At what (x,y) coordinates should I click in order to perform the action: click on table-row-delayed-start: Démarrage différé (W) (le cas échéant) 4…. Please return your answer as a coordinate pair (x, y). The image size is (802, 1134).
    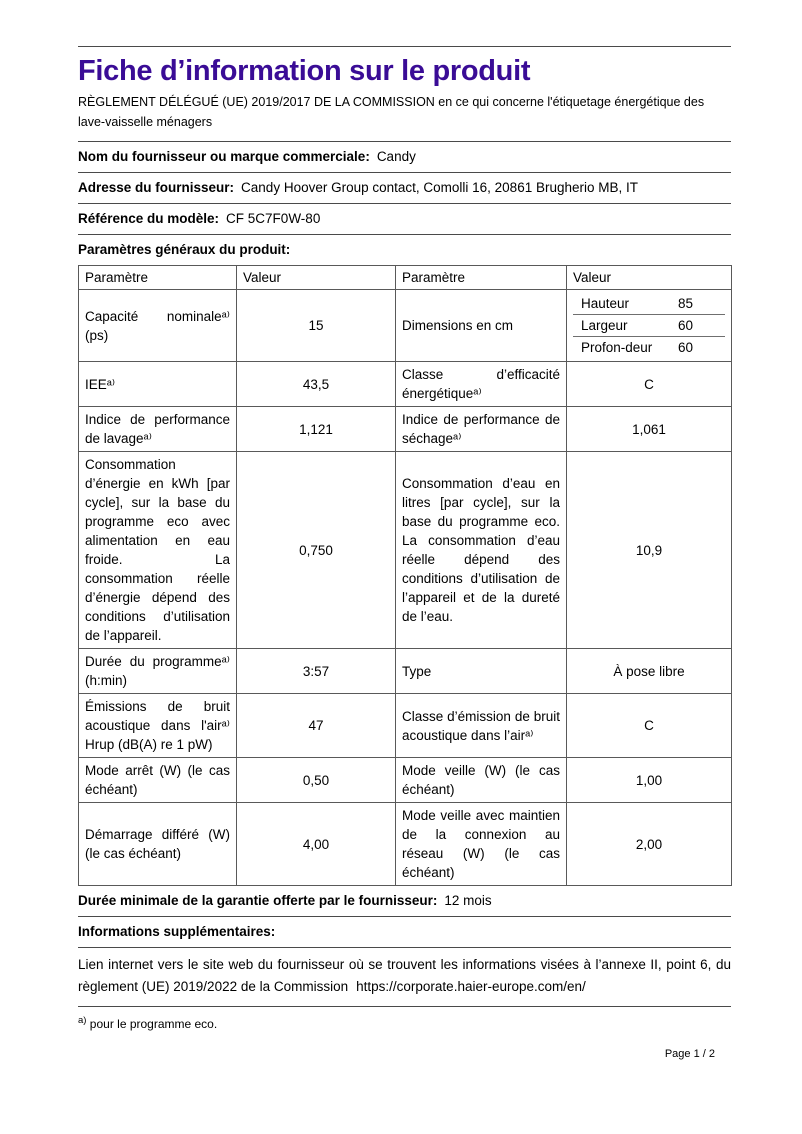
    Looking at the image, I should click on (405, 844).